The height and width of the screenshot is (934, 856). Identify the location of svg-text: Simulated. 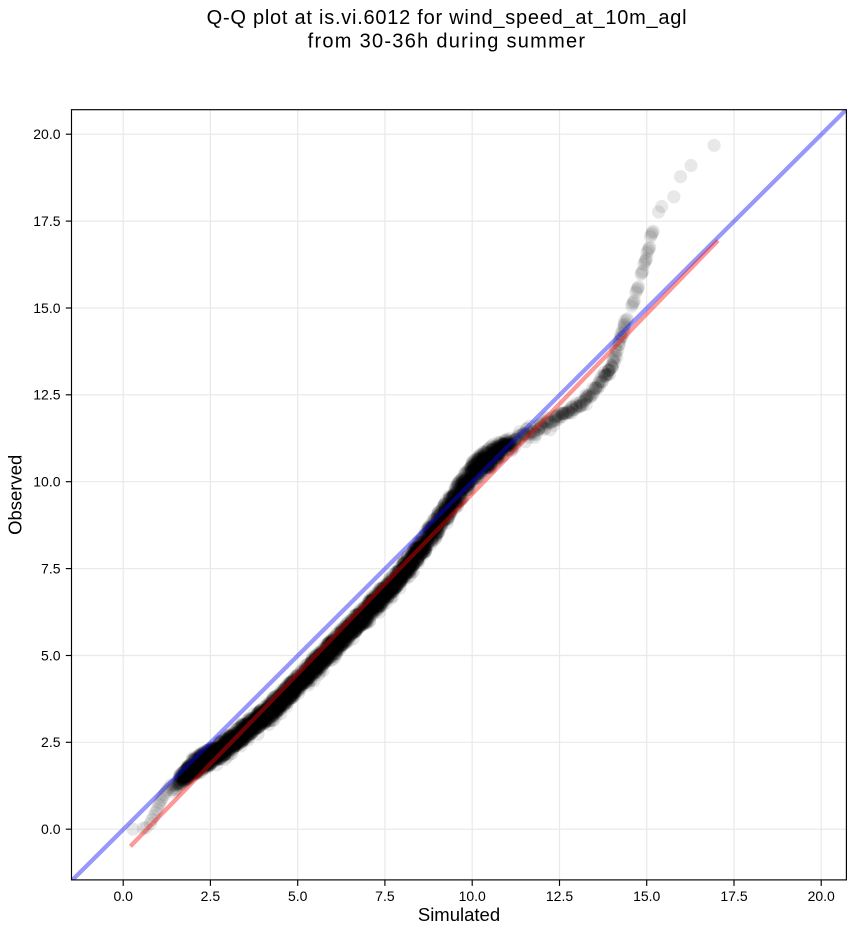
(459, 914).